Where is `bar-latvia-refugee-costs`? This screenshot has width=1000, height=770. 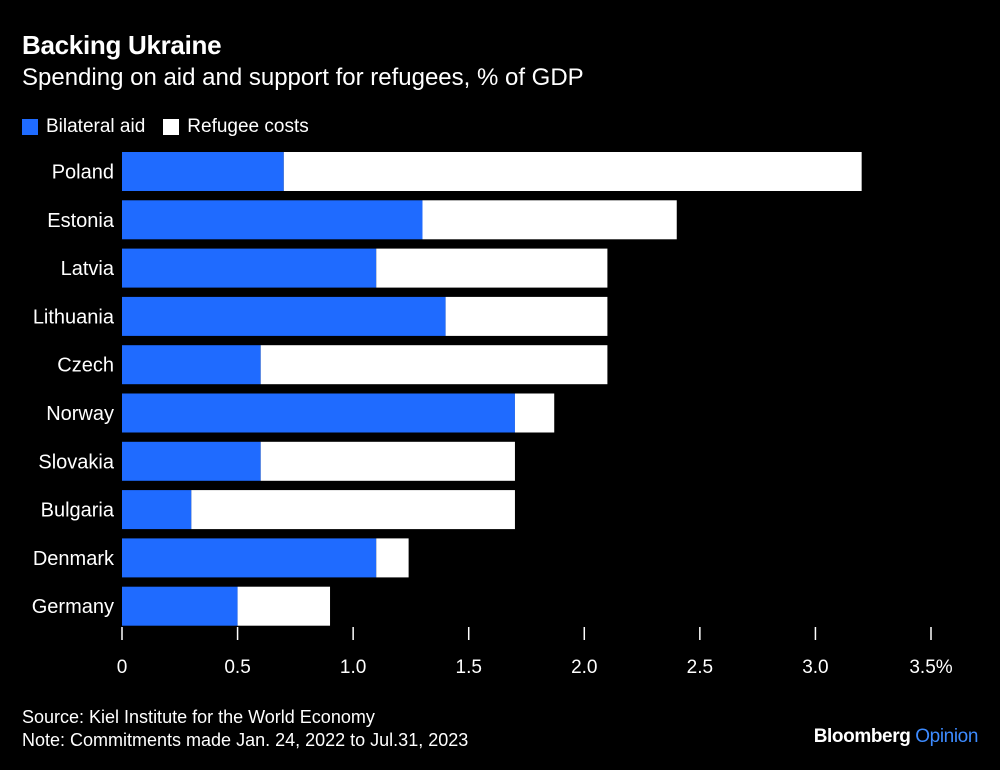
bar-latvia-refugee-costs is located at coordinates (492, 268).